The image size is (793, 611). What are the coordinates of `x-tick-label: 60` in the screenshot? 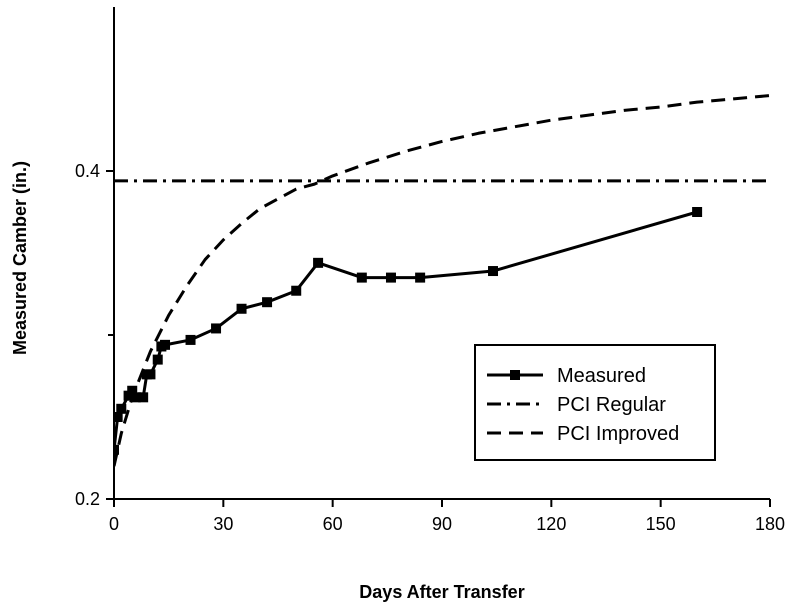 It's located at (333, 524).